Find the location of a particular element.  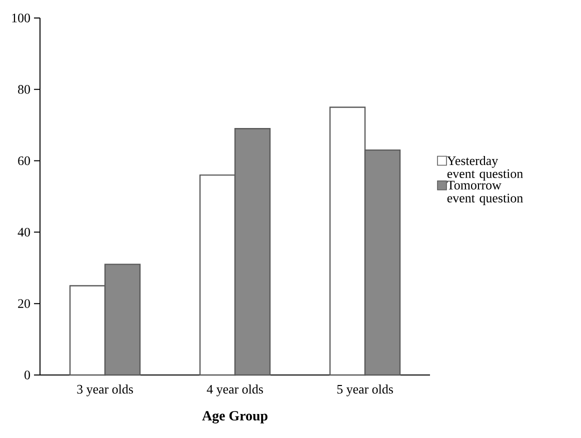

y-tick-label: 40 is located at coordinates (24, 232).